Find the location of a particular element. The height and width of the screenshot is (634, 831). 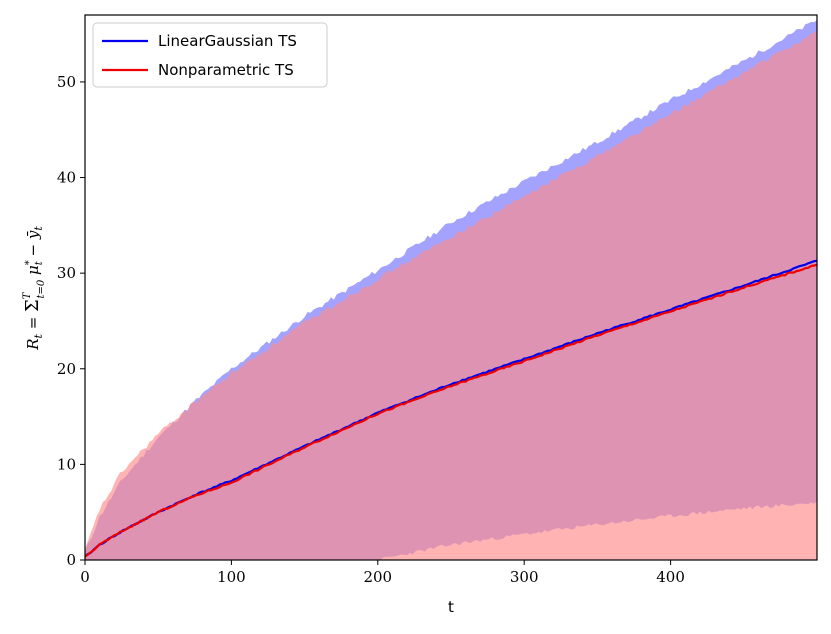

y-tick-label: 50 is located at coordinates (66, 82).